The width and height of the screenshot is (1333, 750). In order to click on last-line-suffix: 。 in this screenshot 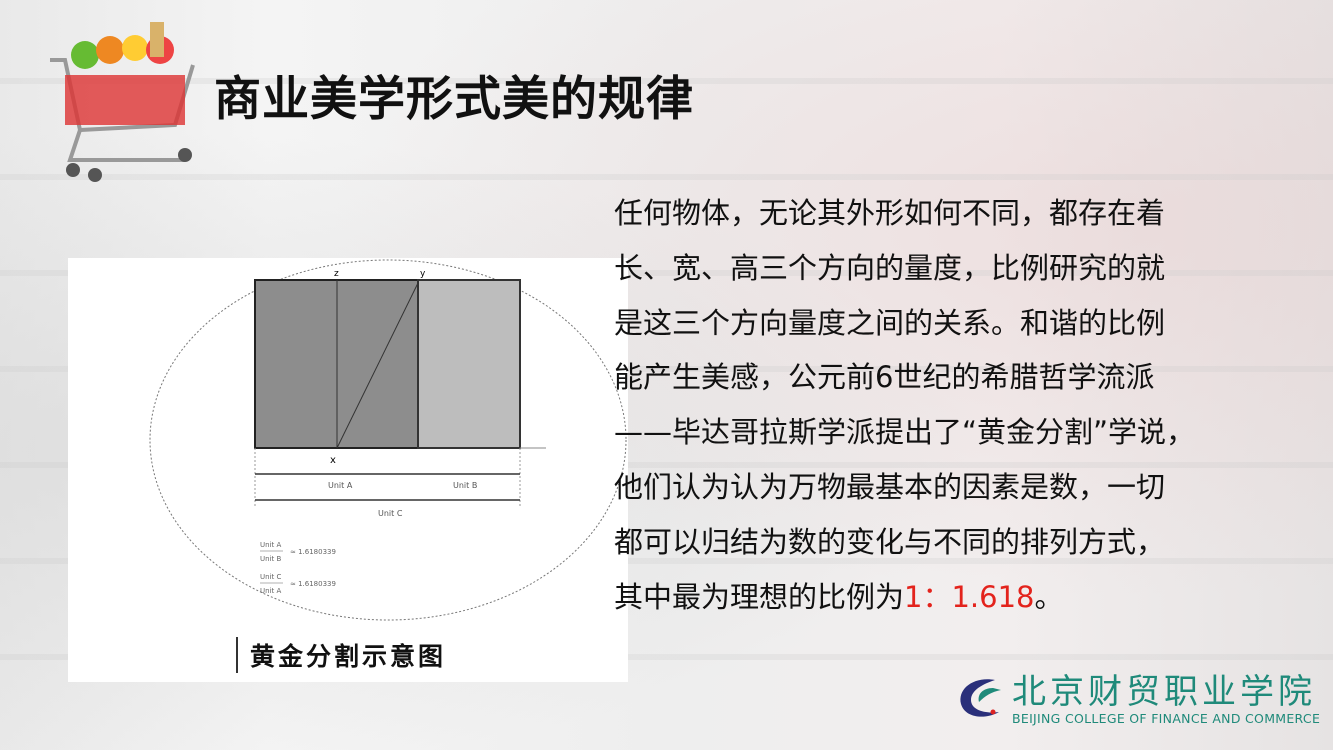, I will do `click(1049, 596)`.